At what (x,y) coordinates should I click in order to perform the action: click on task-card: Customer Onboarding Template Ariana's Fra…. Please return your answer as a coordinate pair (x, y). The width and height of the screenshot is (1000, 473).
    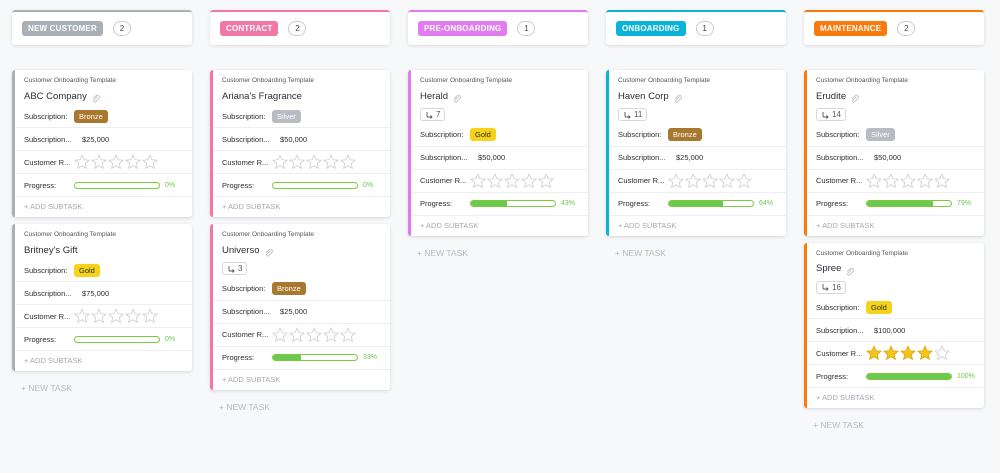
    Looking at the image, I should click on (300, 143).